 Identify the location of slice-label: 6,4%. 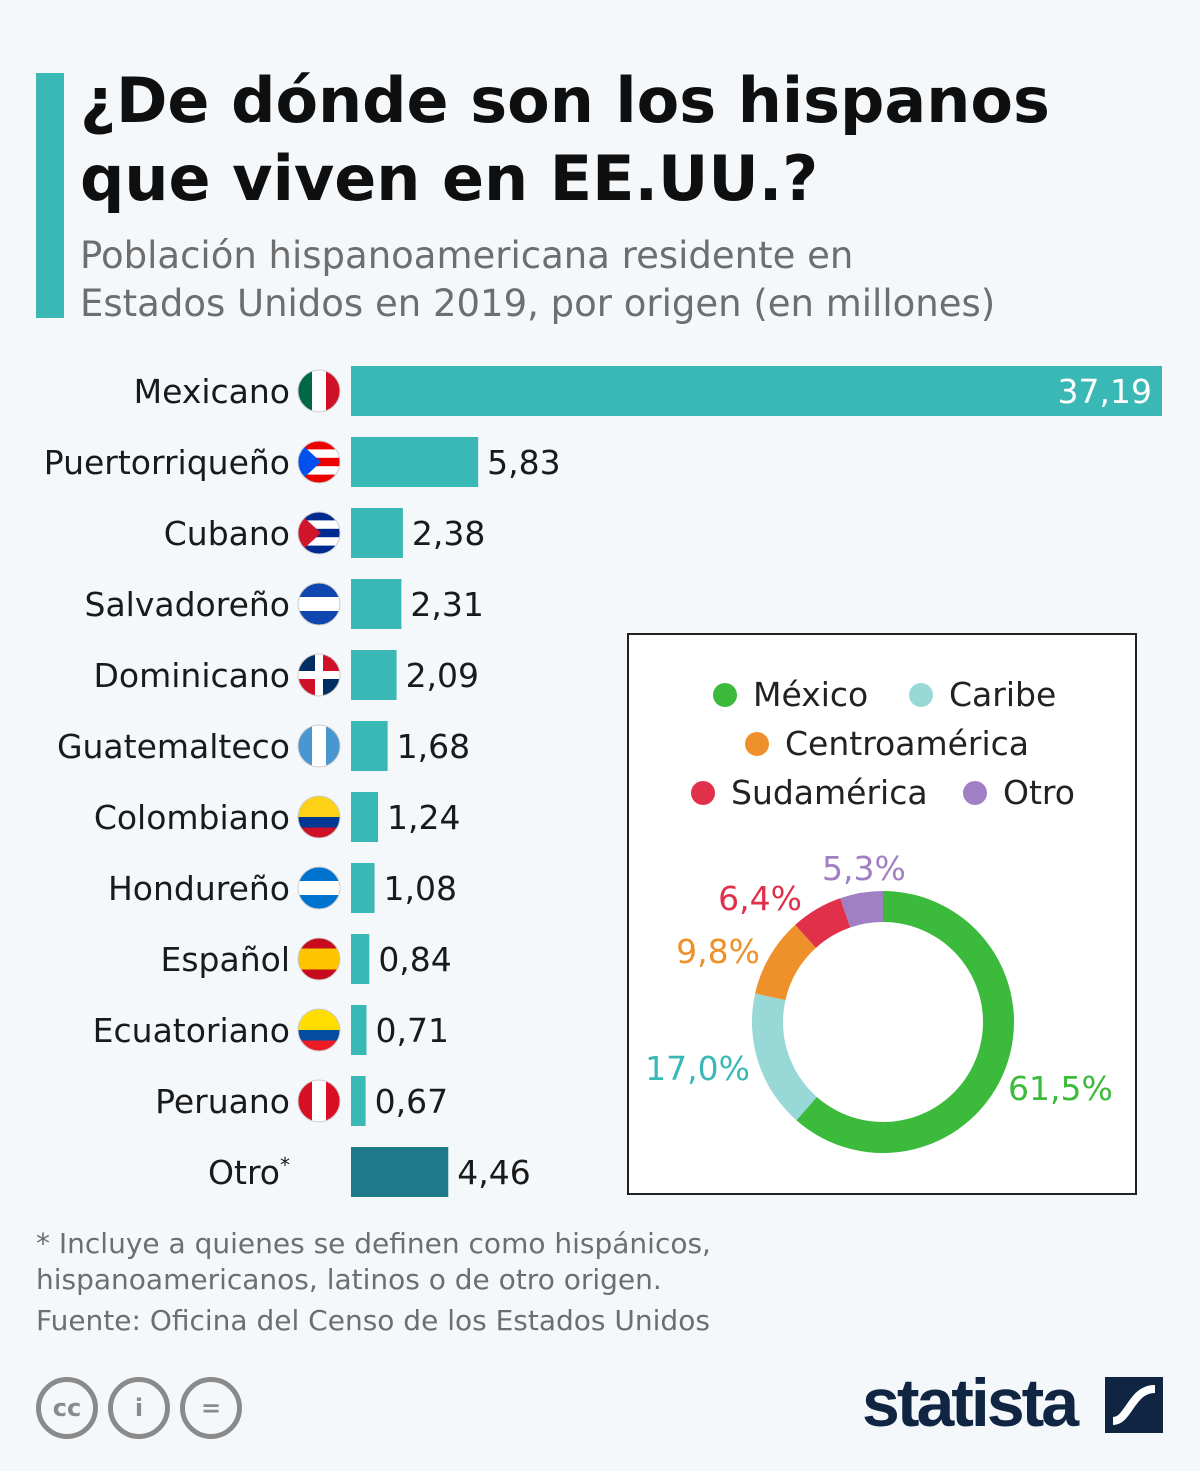
(760, 898).